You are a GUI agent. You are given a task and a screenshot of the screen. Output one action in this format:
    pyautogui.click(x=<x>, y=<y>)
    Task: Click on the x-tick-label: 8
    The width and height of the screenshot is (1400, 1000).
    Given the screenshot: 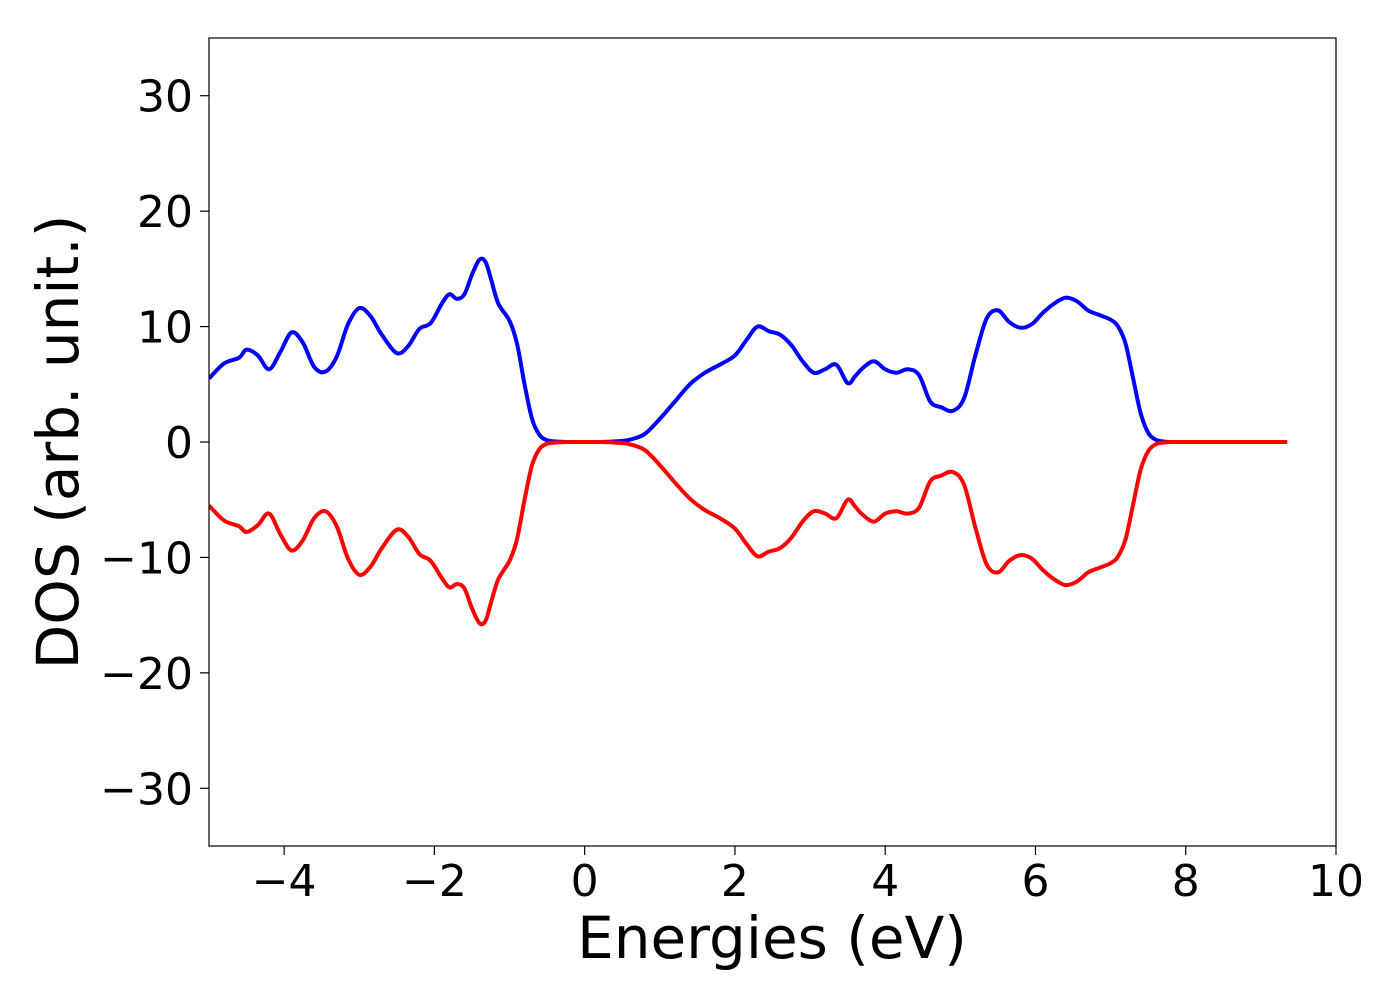 What is the action you would take?
    pyautogui.click(x=1186, y=881)
    